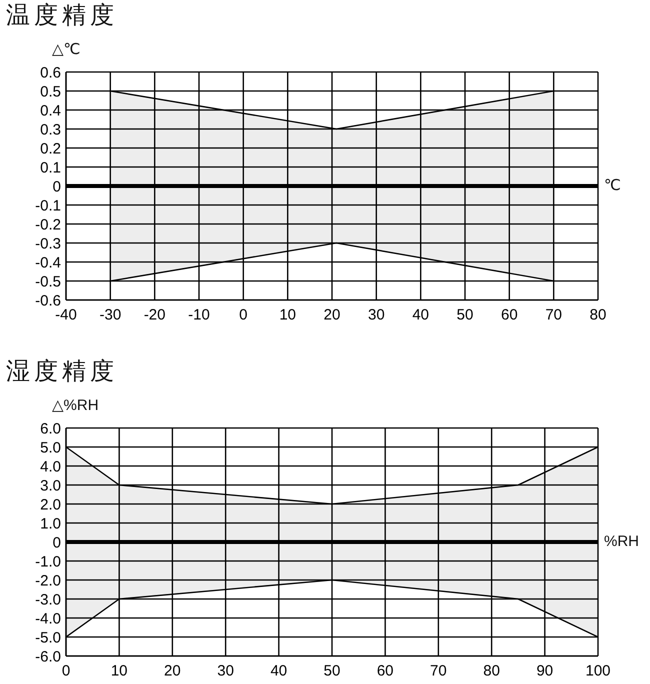  Describe the element at coordinates (50, 167) in the screenshot. I see `y-tick-label: 0.1` at that location.